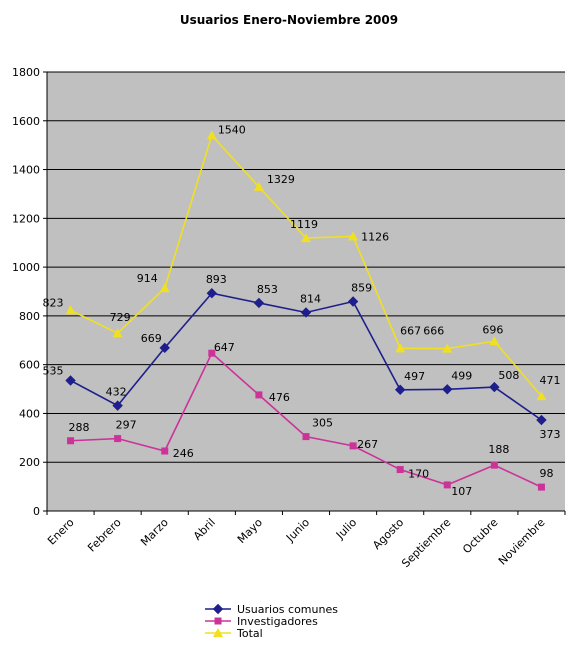  What do you see at coordinates (218, 632) in the screenshot?
I see `legend-marker` at bounding box center [218, 632].